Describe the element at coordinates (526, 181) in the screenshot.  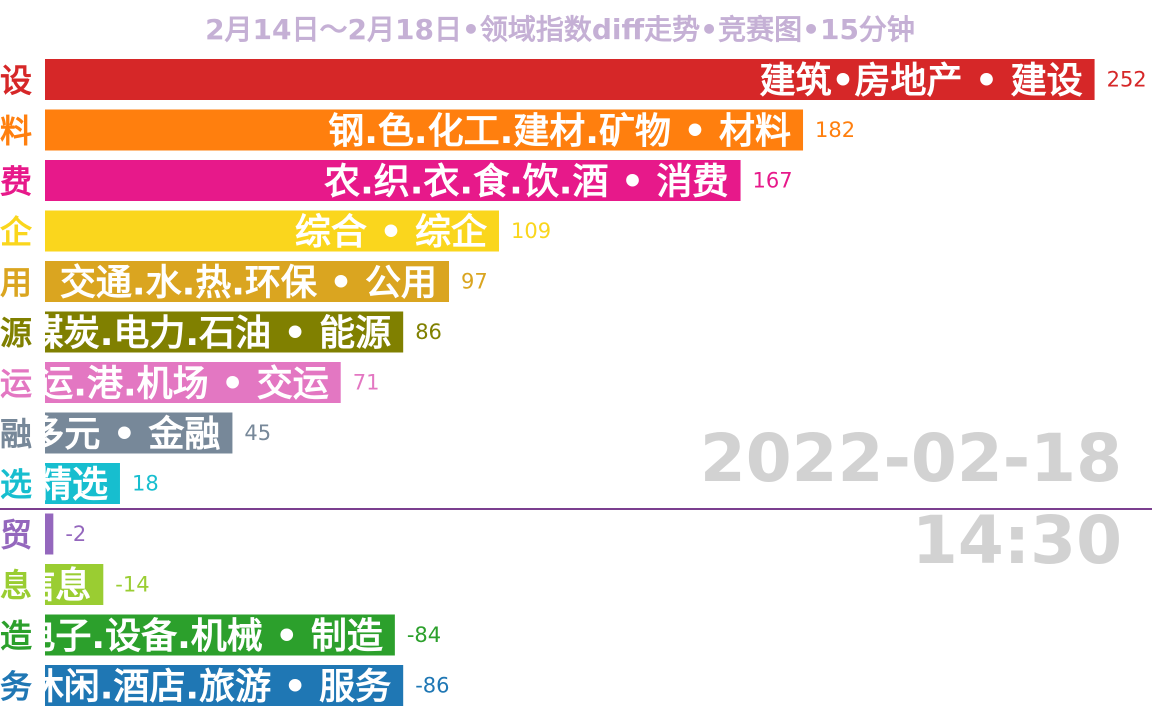
I see `bar-label: 农.织.衣.食.饮.酒 • 消费` at that location.